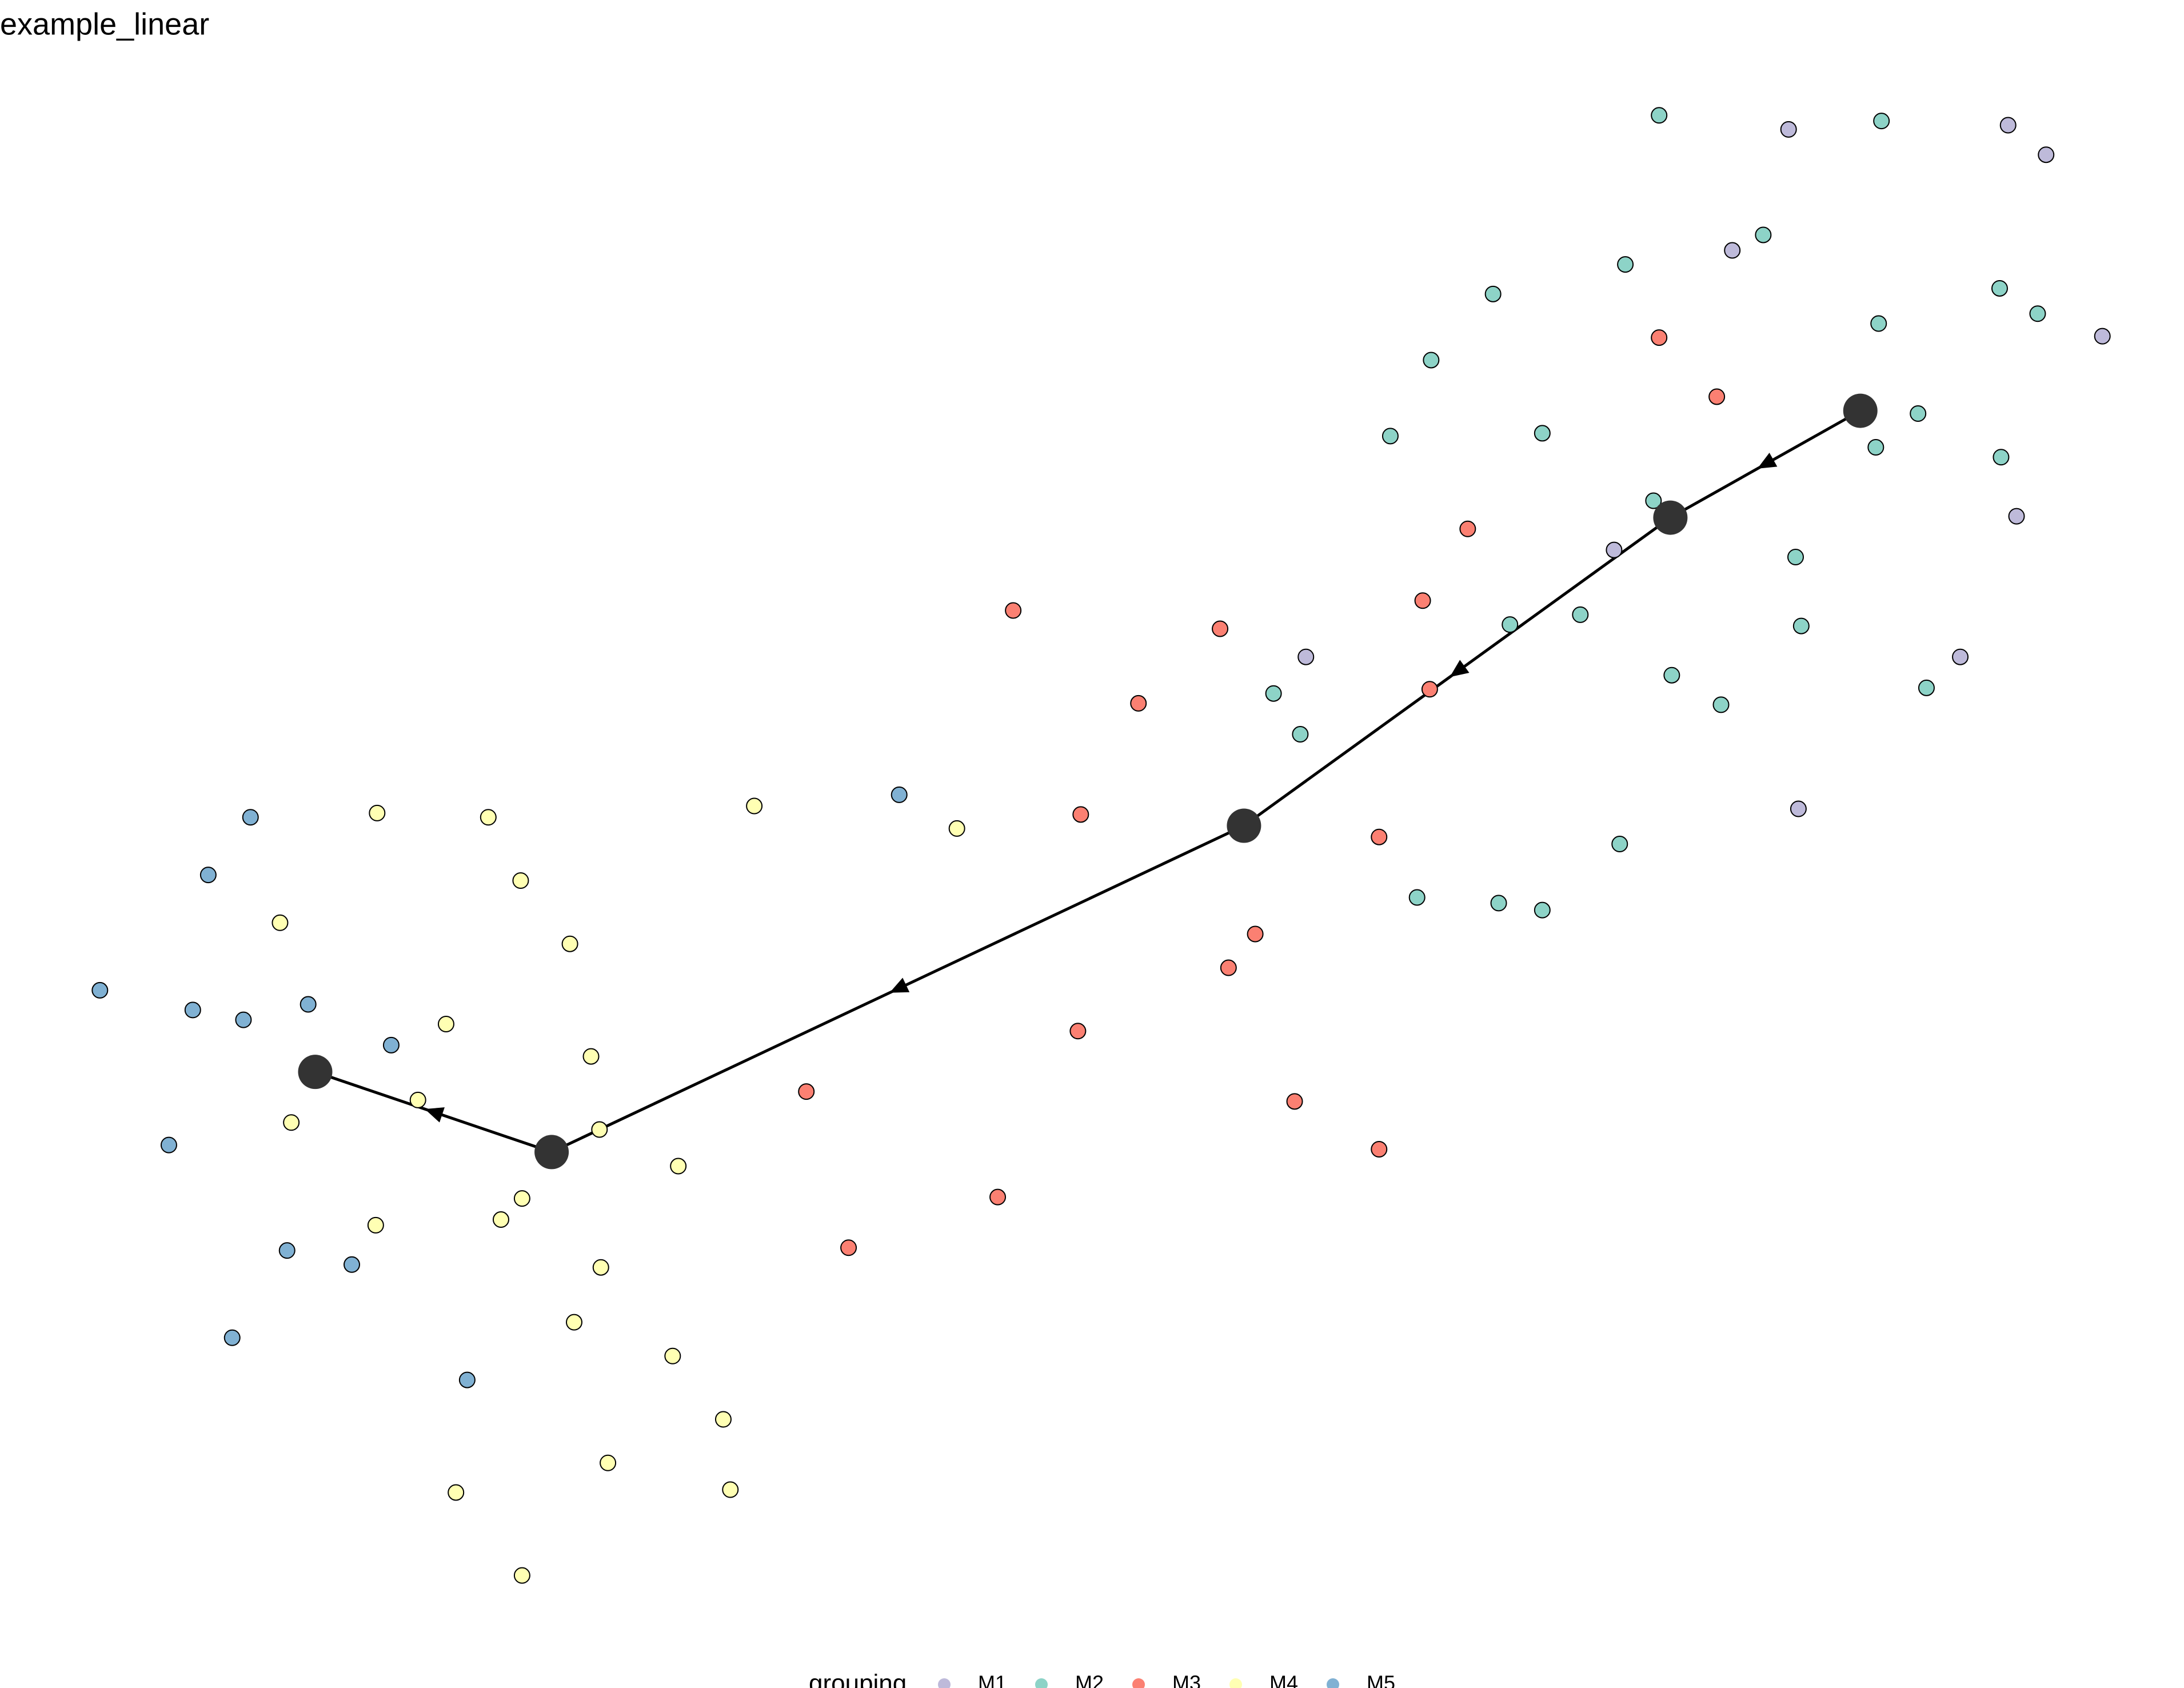 The width and height of the screenshot is (2184, 1688). Describe the element at coordinates (858, 1679) in the screenshot. I see `legend-title: grouping` at that location.